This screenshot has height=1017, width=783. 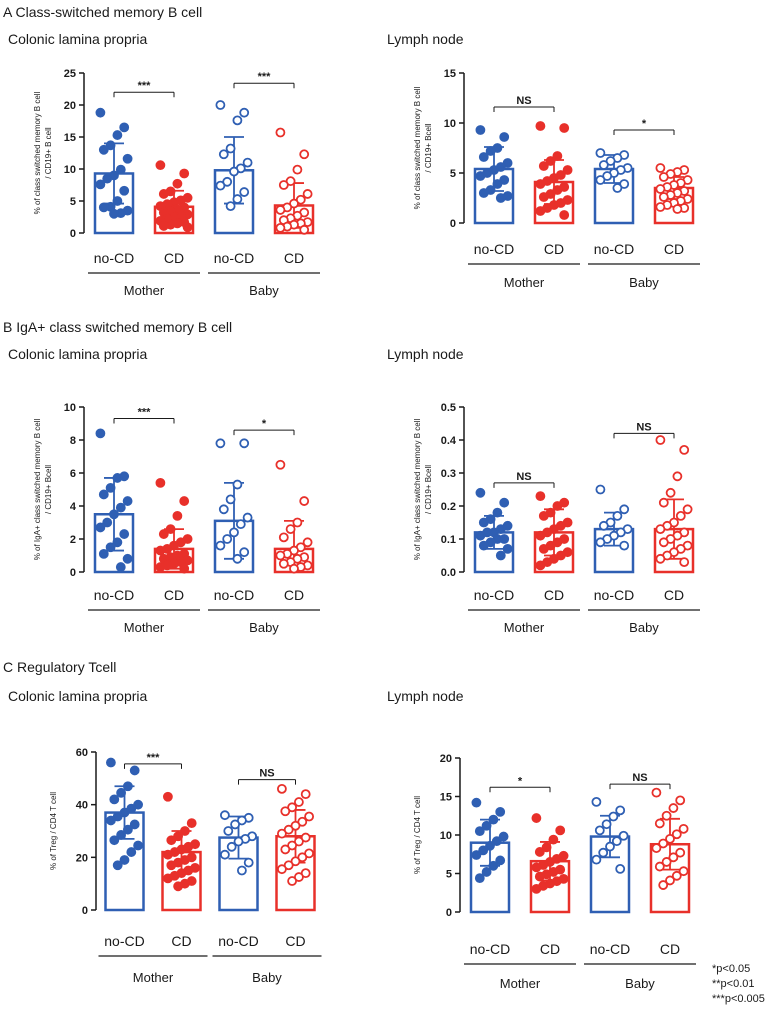 I want to click on group-label: Mother, so click(x=524, y=627).